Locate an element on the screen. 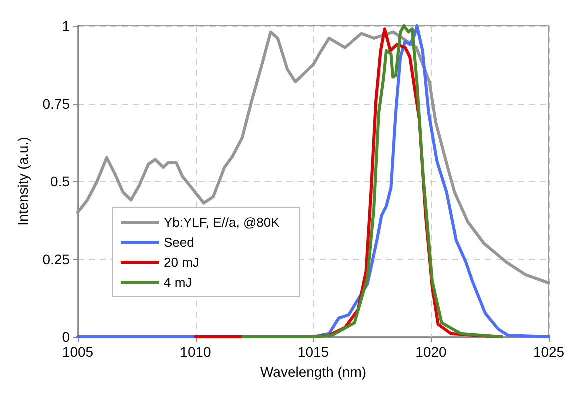 This screenshot has height=408, width=576. y-tick-label: 0.5 is located at coordinates (60, 182).